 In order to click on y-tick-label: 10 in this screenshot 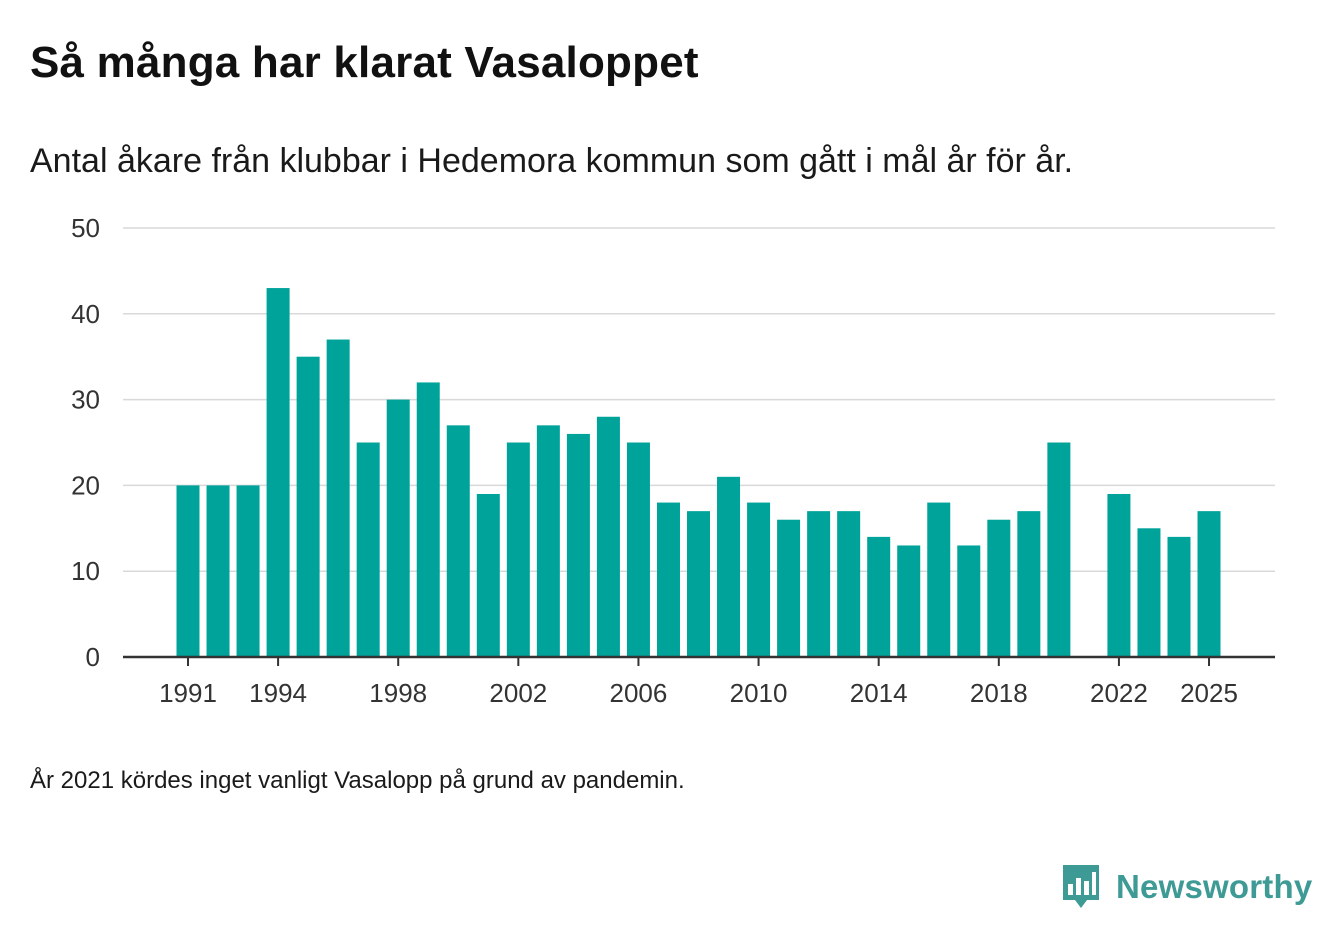, I will do `click(85, 571)`.